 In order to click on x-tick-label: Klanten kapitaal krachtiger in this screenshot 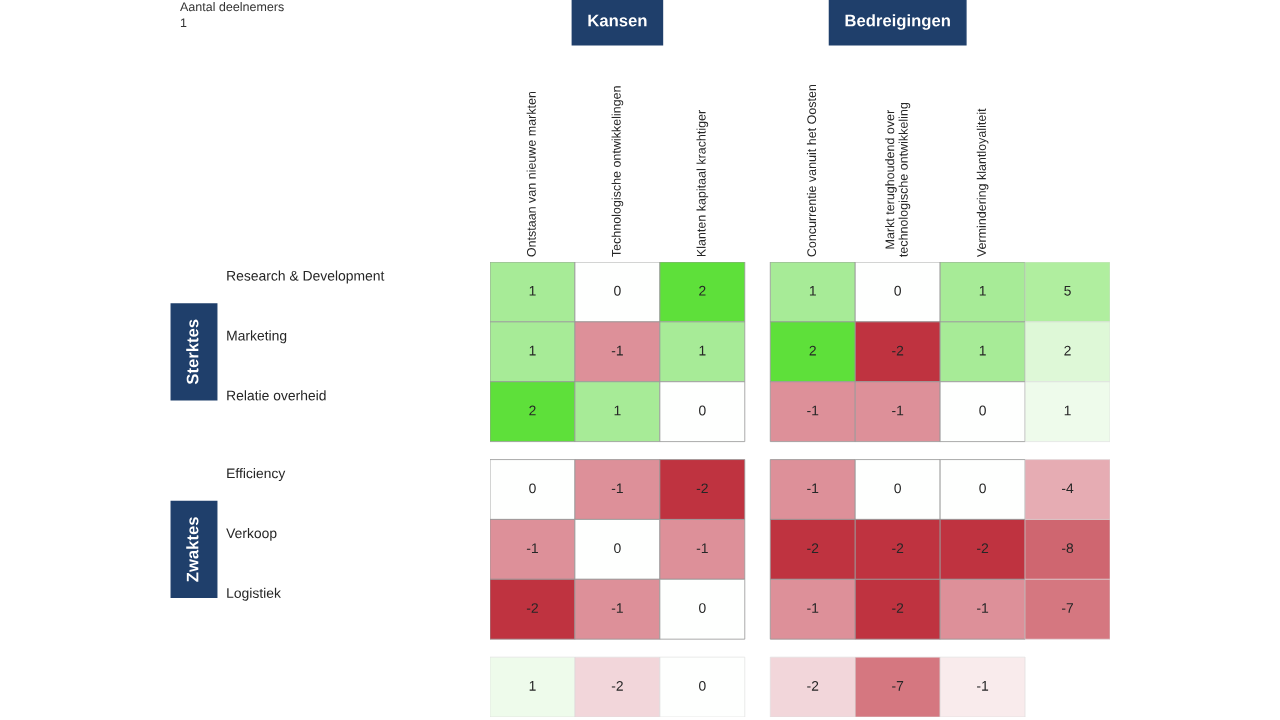, I will do `click(702, 183)`.